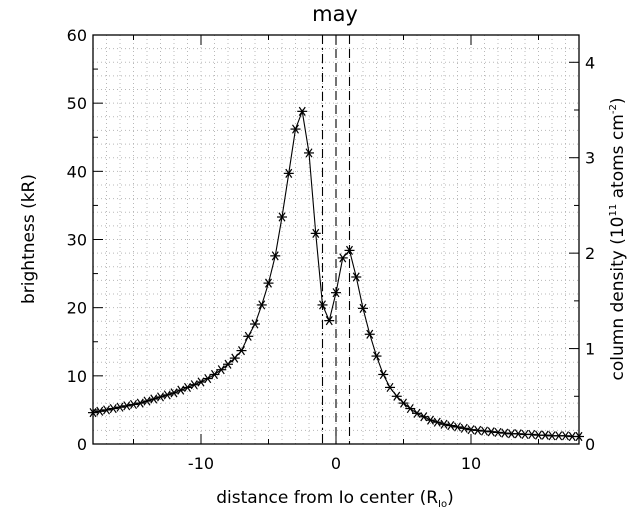  Describe the element at coordinates (77, 240) in the screenshot. I see `y-tick-label-left: 30` at that location.